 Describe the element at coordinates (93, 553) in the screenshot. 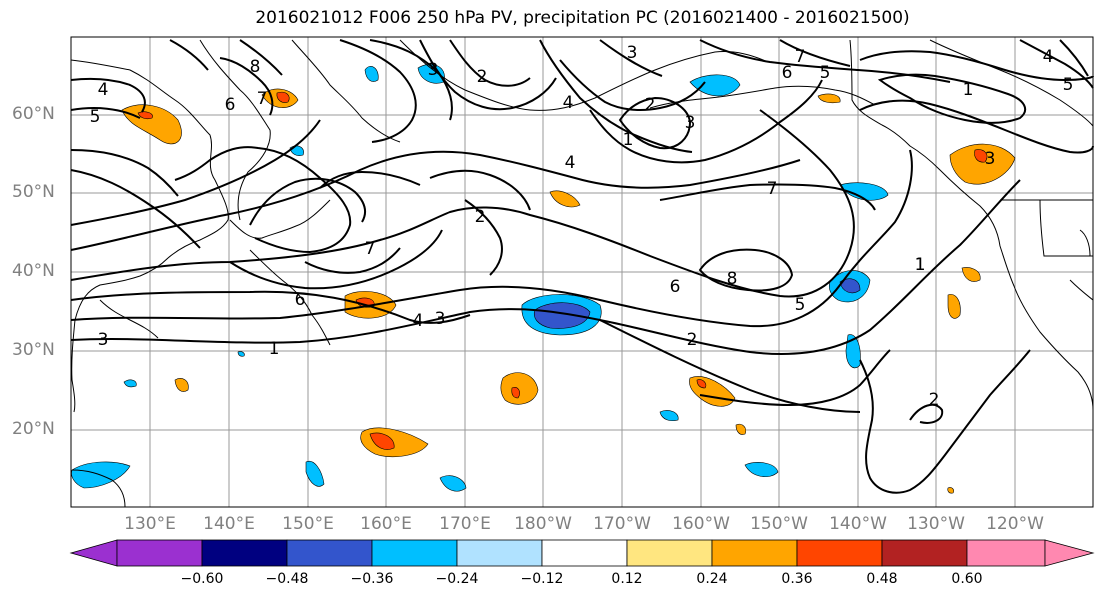

I see `colorbar-extend-low` at that location.